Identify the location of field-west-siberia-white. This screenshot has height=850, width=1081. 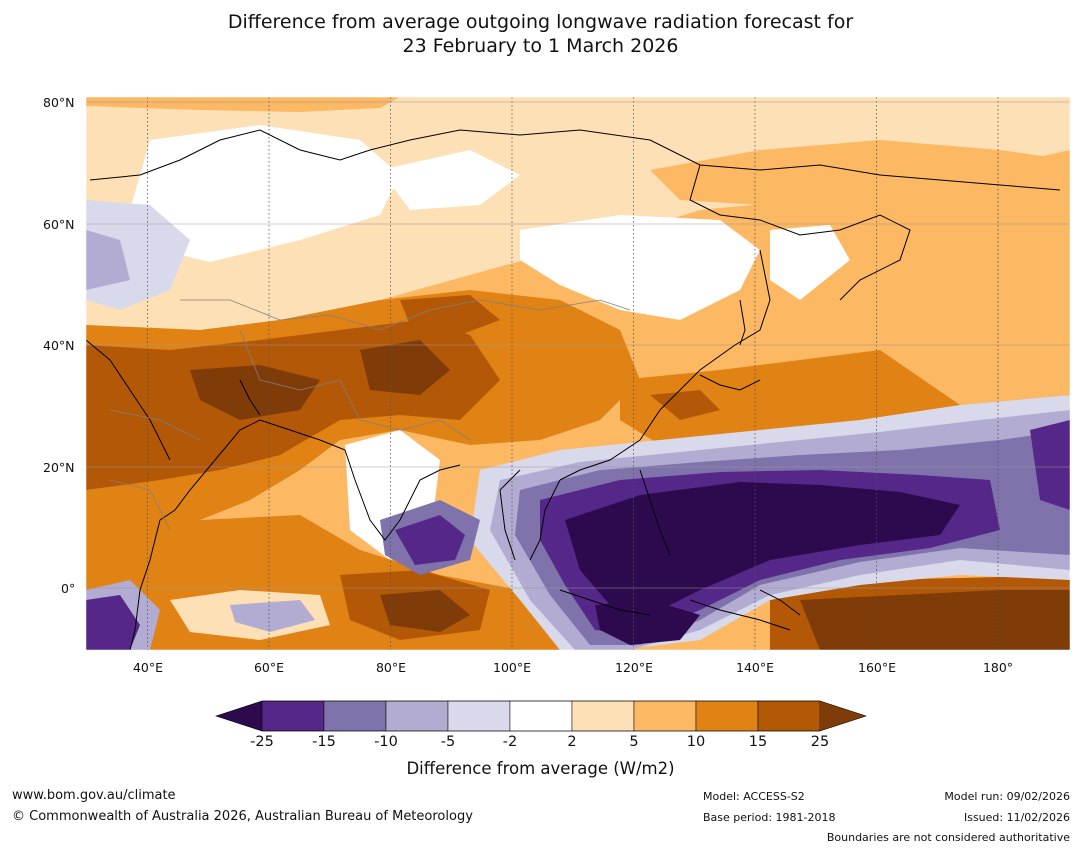
(265, 193).